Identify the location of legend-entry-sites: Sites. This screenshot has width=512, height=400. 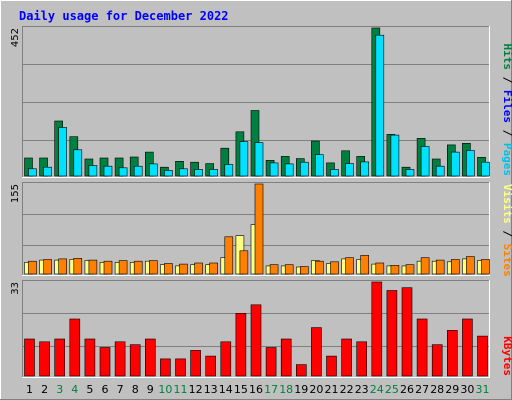
(506, 260).